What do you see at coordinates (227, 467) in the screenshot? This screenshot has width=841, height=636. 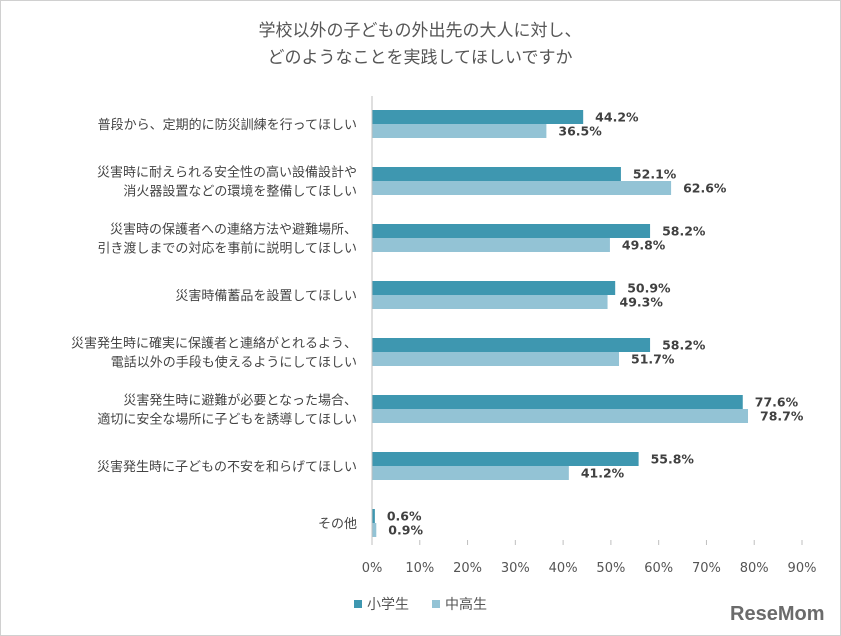 I see `category-label: 災害発生時に子どもの不安を和らげてほしい` at bounding box center [227, 467].